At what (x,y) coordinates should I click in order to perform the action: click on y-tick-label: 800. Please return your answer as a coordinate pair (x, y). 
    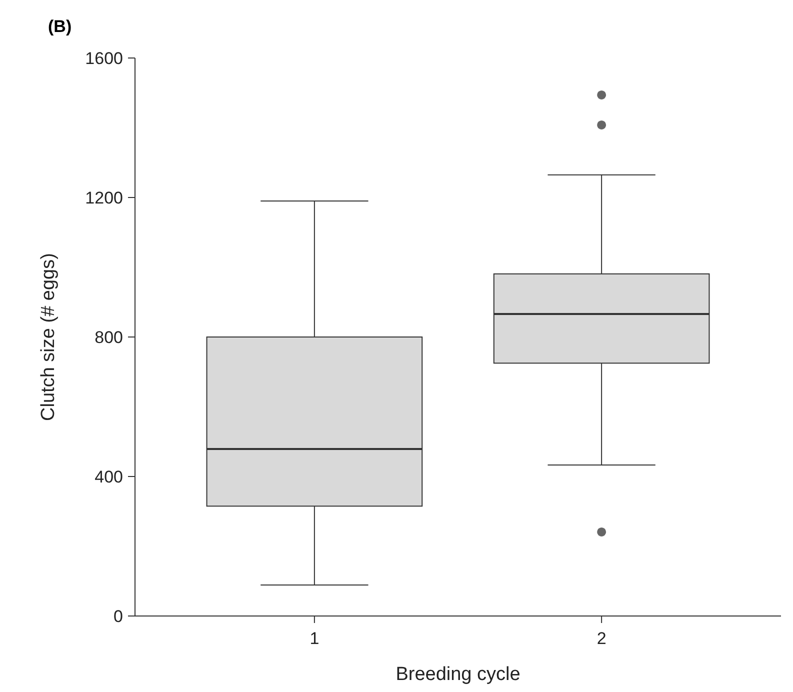
    Looking at the image, I should click on (108, 337).